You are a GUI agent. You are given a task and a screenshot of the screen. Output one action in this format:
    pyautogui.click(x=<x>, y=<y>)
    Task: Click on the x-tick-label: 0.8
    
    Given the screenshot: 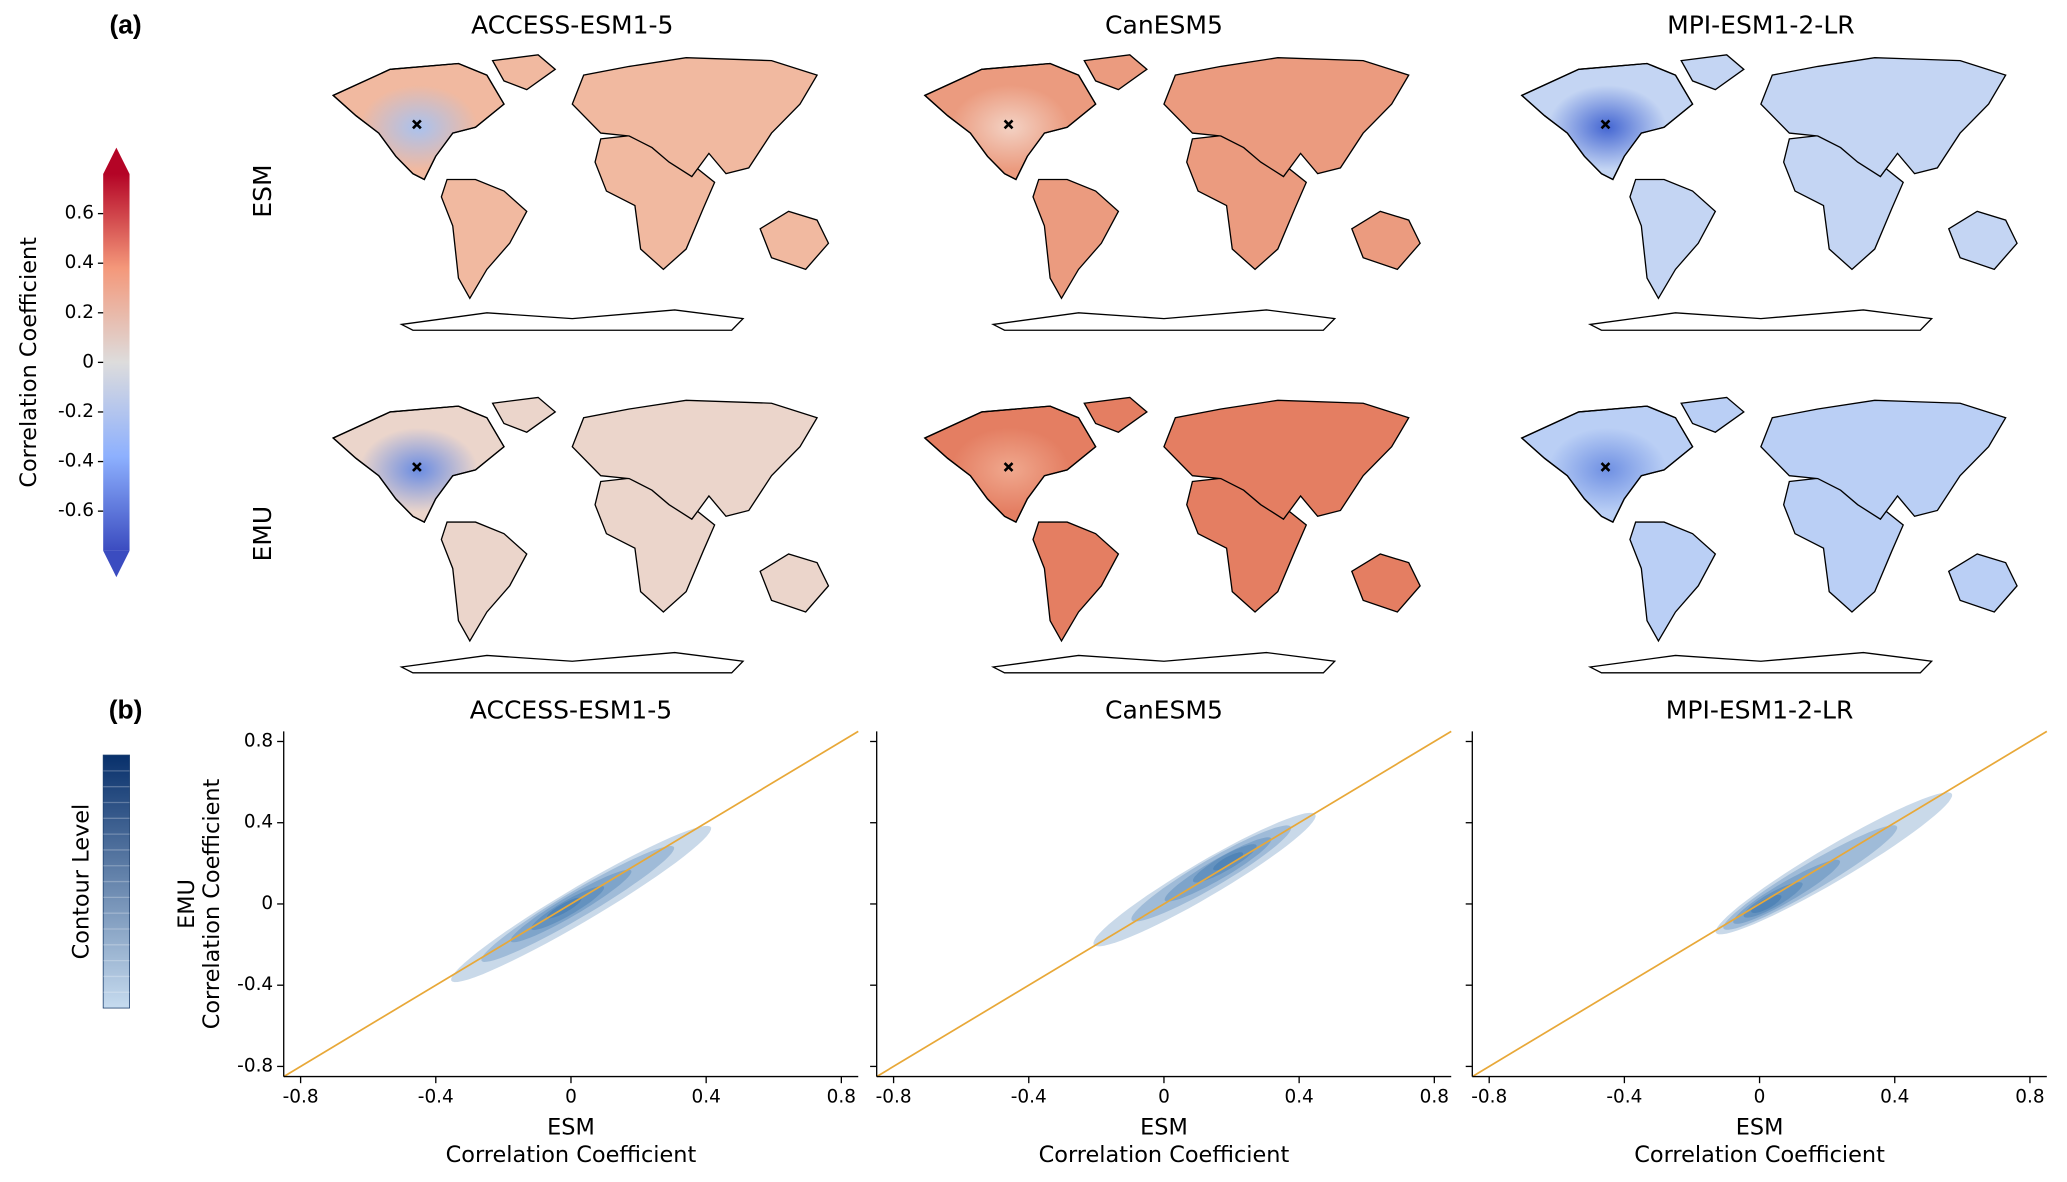 What is the action you would take?
    pyautogui.click(x=2029, y=1097)
    